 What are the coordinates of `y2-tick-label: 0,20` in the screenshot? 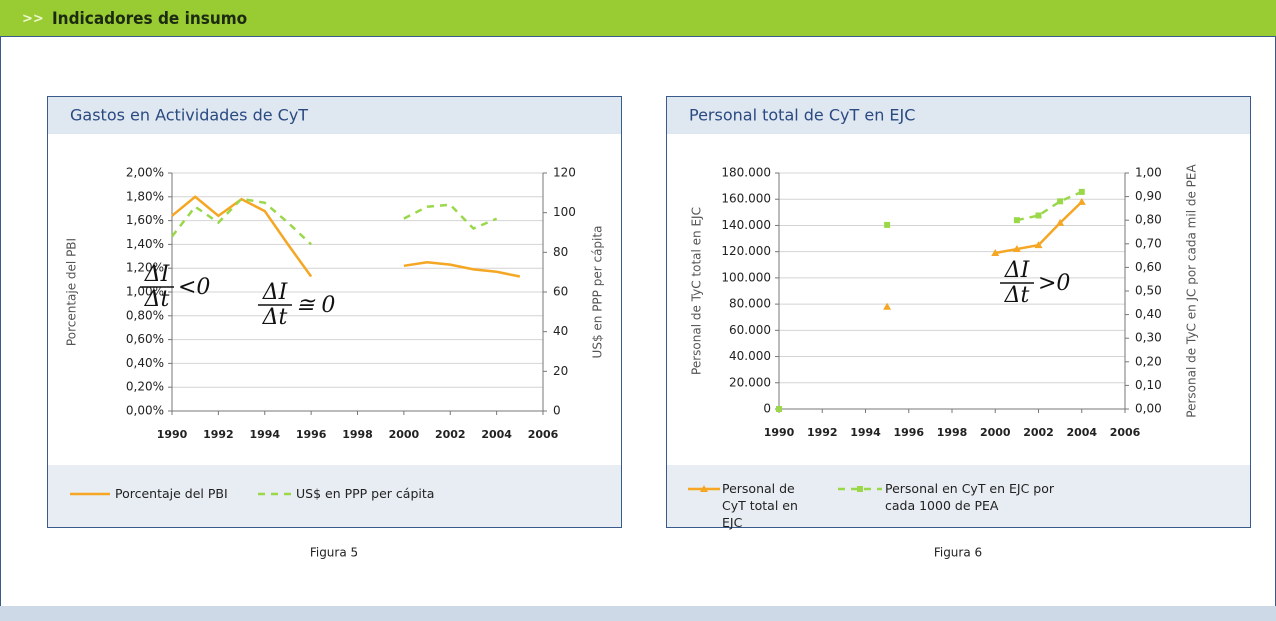 It's located at (1148, 361).